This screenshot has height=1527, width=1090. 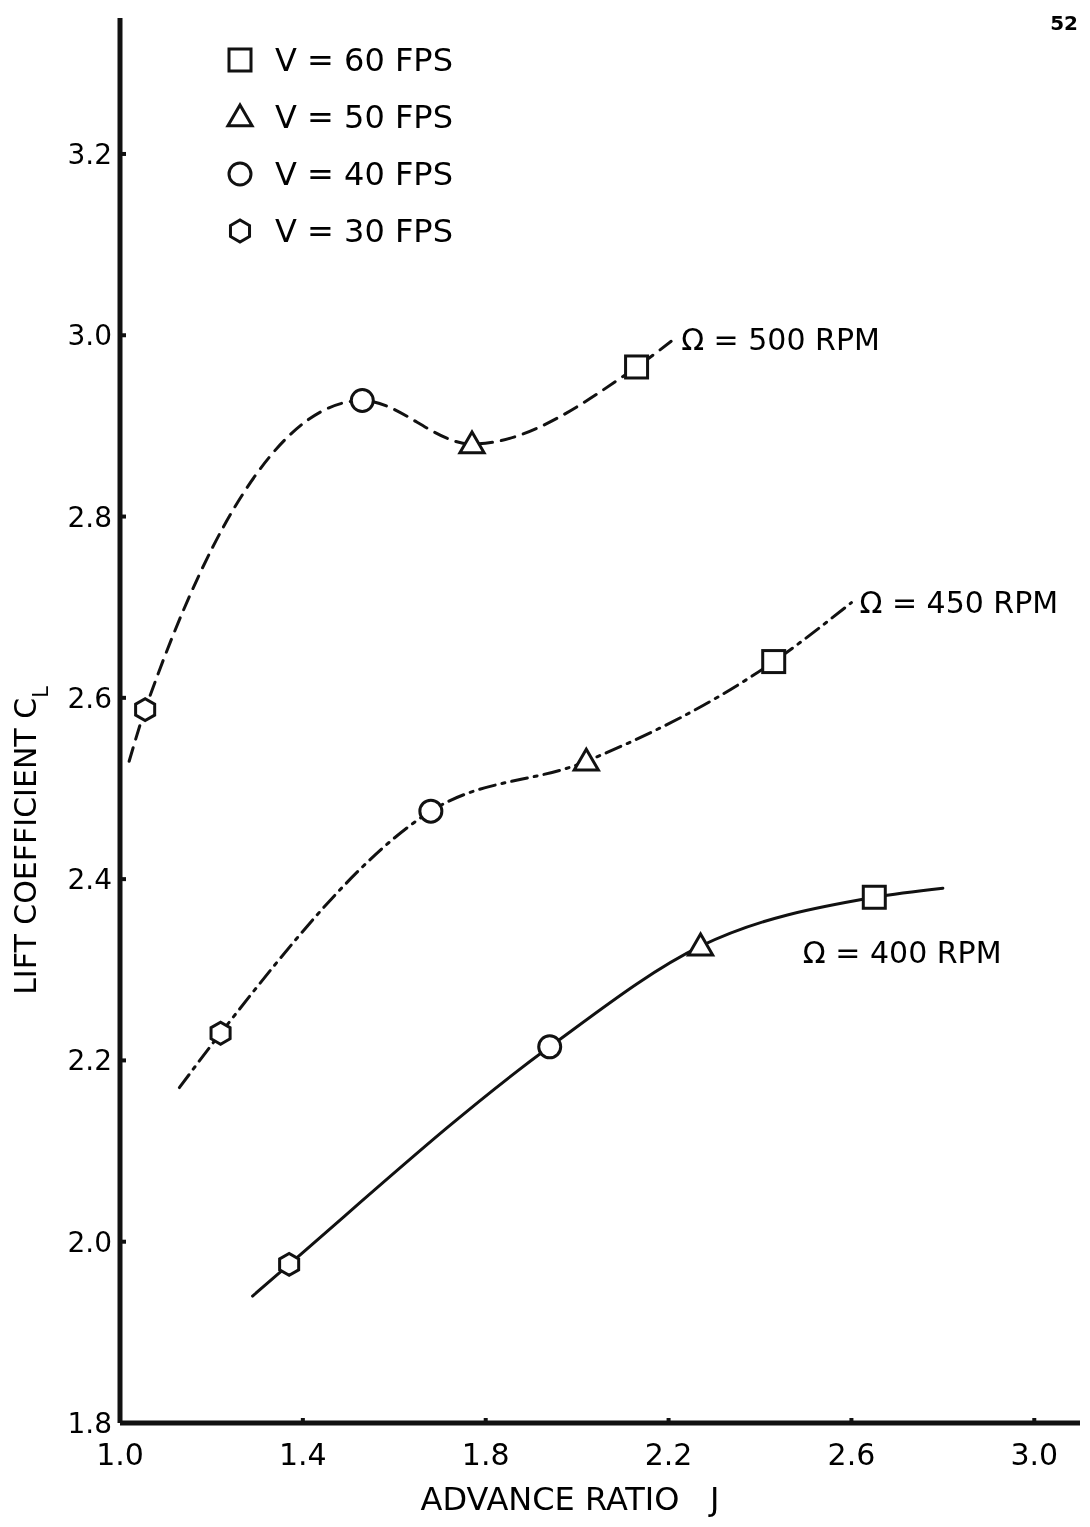 What do you see at coordinates (902, 953) in the screenshot?
I see `series-label: Ω = 400 RPM` at bounding box center [902, 953].